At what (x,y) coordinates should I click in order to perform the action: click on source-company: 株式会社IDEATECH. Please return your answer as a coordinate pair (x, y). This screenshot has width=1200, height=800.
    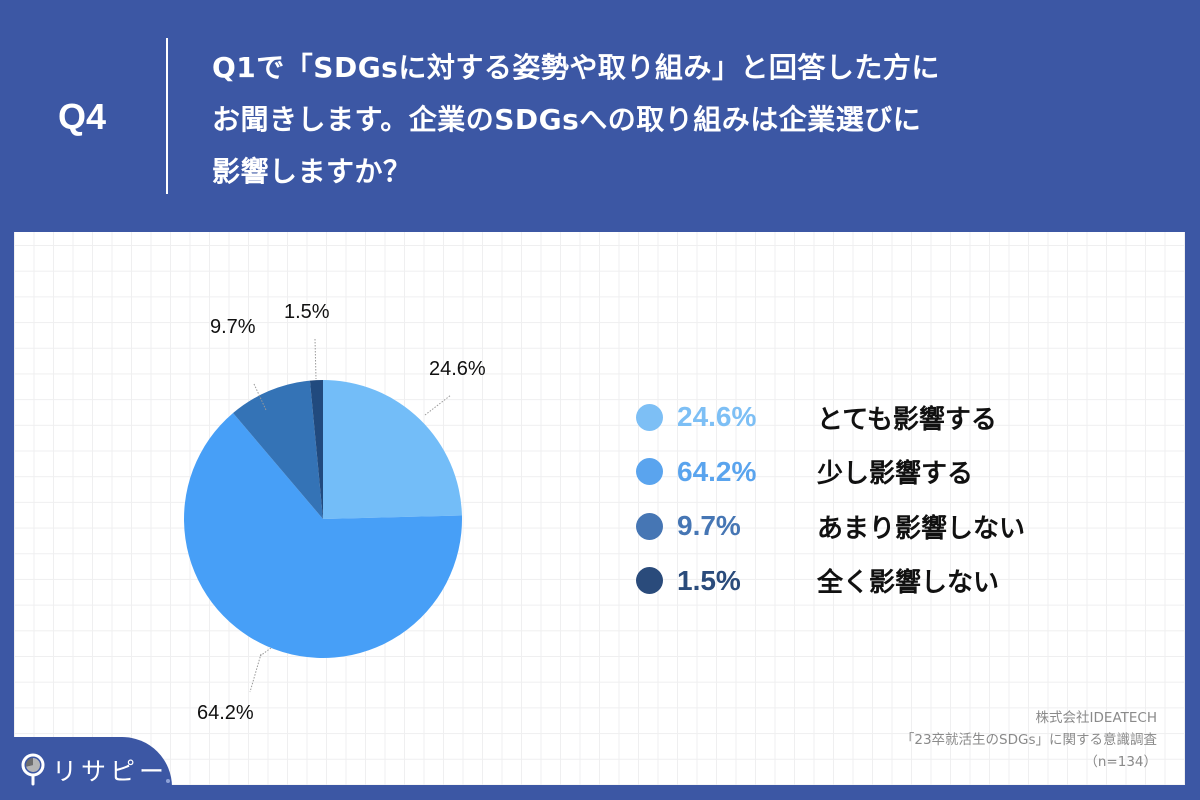
    Looking at the image, I should click on (1096, 718).